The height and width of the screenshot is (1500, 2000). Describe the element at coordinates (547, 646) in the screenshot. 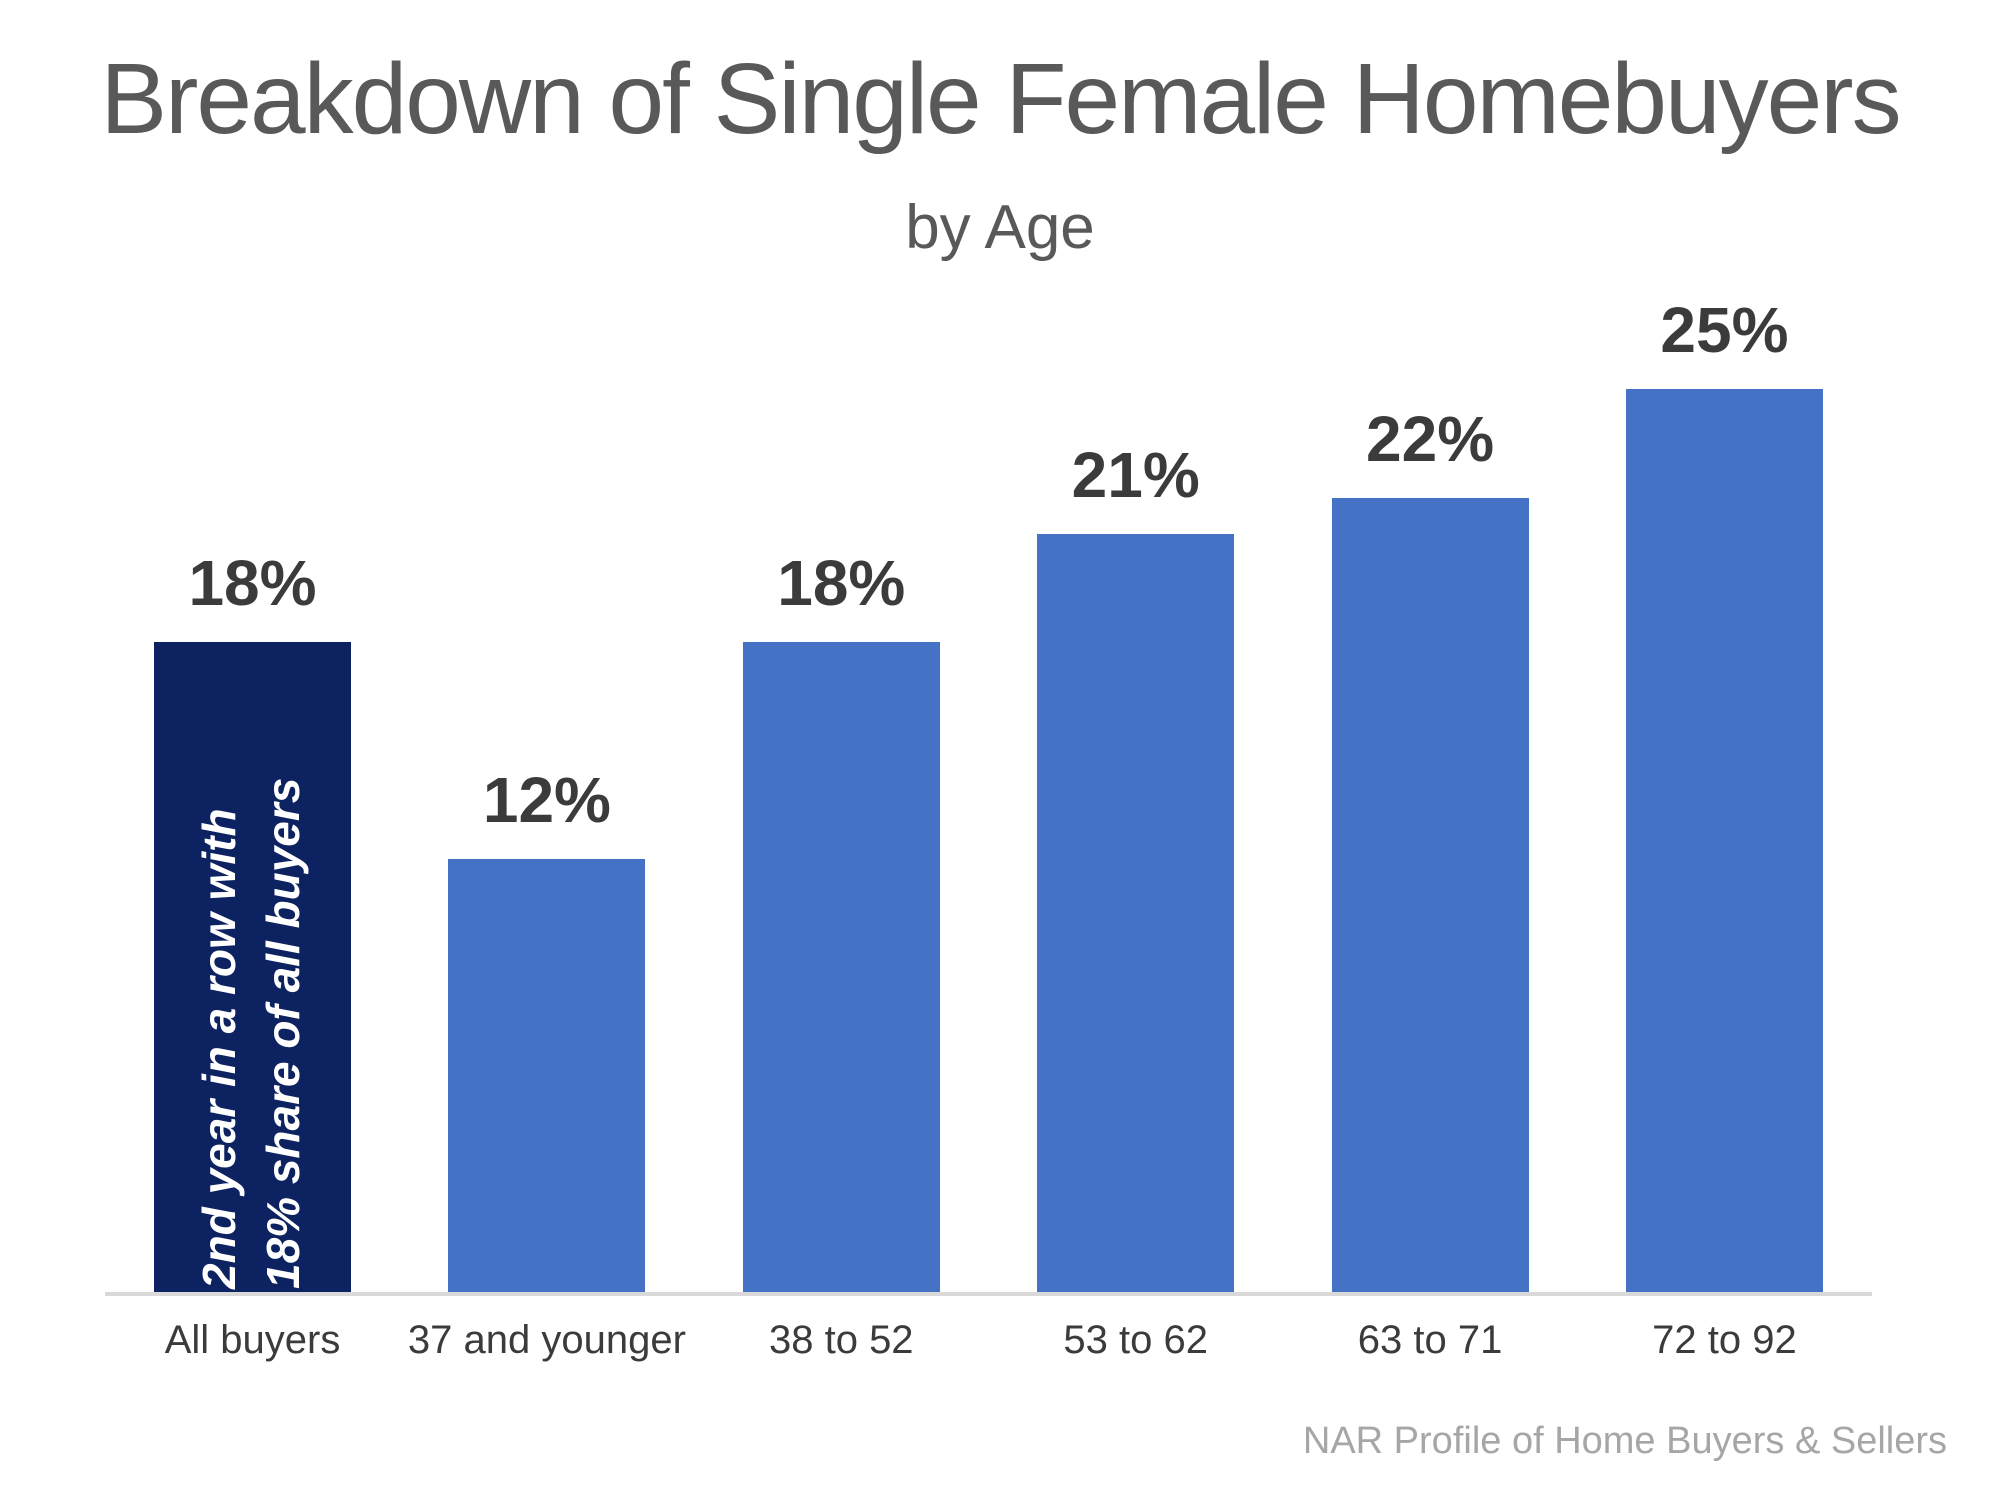

I see `bar-group-37-and-younger: 12%` at that location.